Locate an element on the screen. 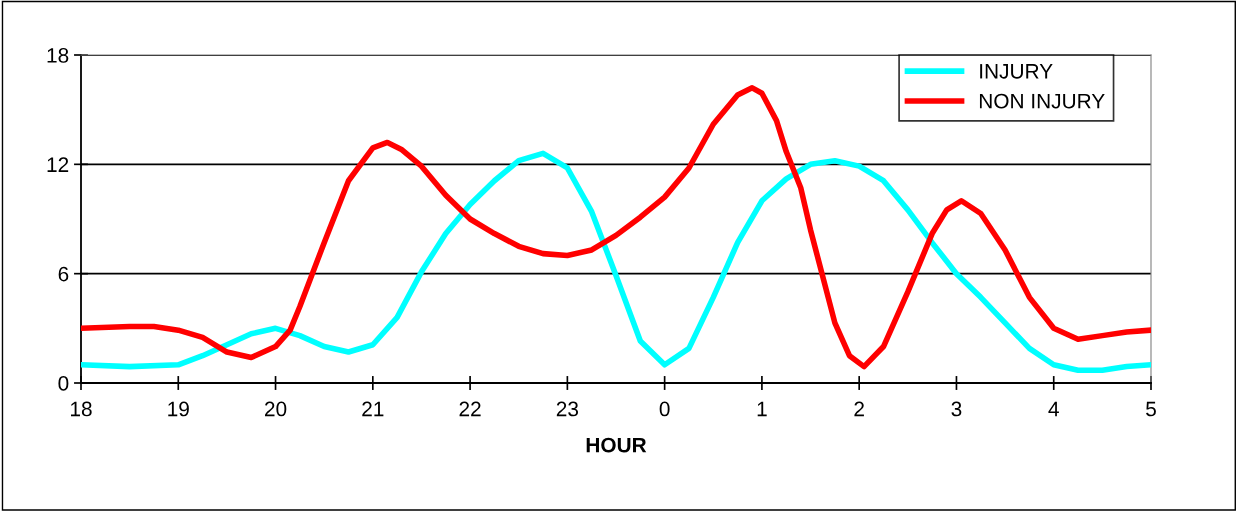  x-tick-label: 23 is located at coordinates (567, 409).